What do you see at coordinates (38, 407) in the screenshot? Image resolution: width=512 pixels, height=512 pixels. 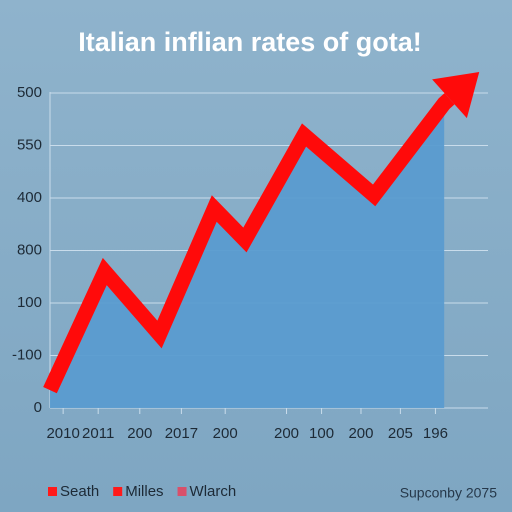 I see `y-tick-label: 0` at bounding box center [38, 407].